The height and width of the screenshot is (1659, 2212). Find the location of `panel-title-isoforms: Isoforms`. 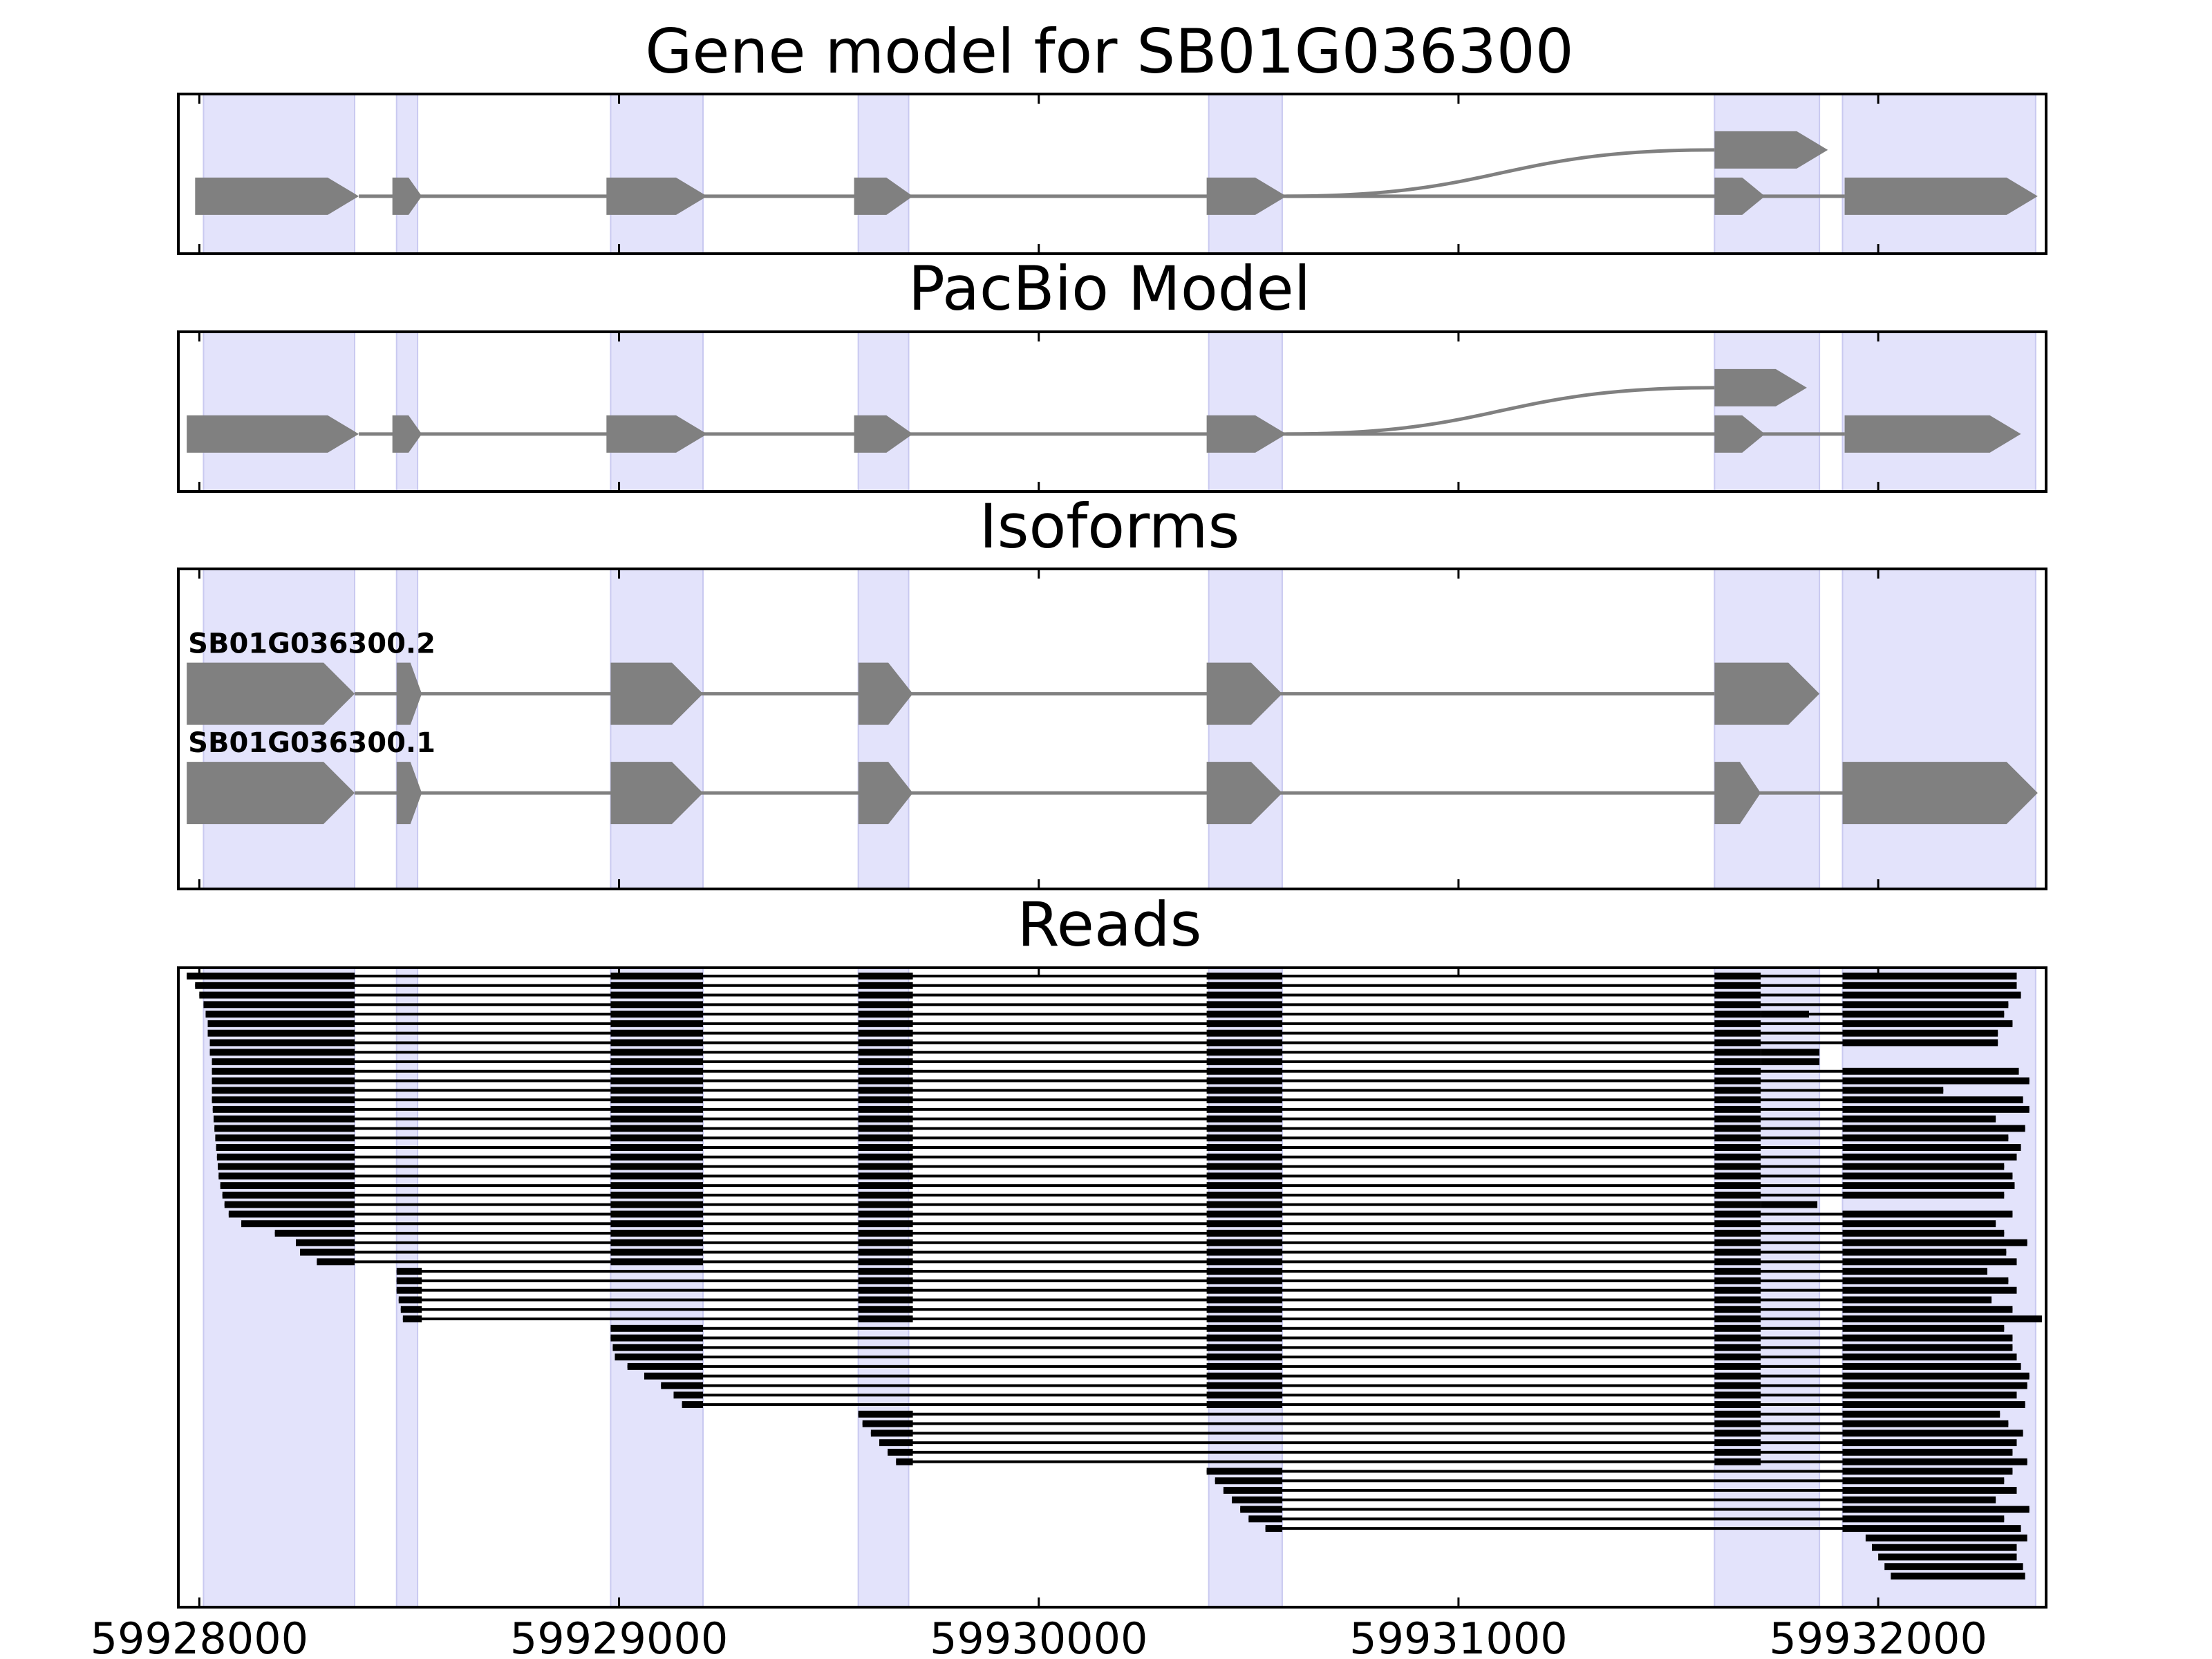

panel-title-isoforms: Isoforms is located at coordinates (1110, 526).